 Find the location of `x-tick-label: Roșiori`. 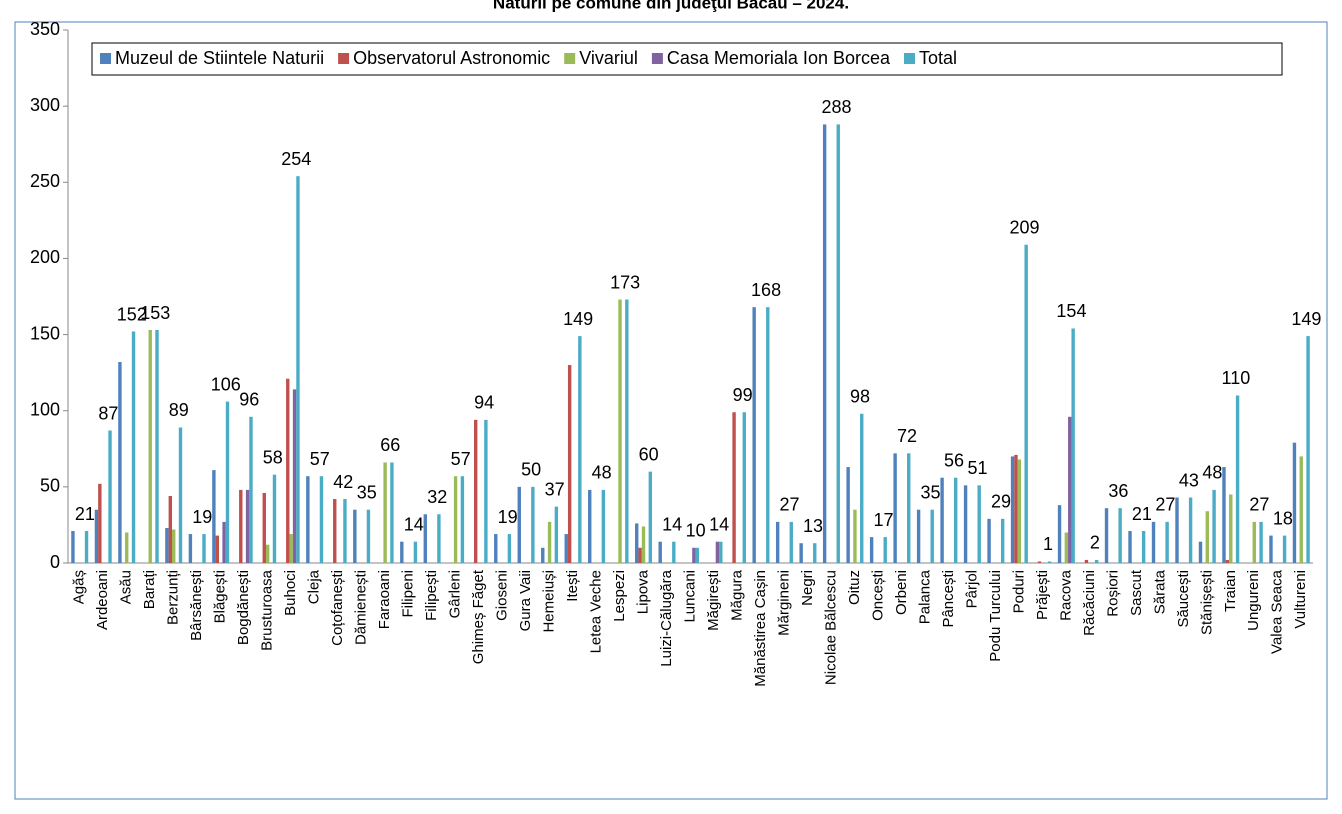

x-tick-label: Roșiori is located at coordinates (1112, 593).